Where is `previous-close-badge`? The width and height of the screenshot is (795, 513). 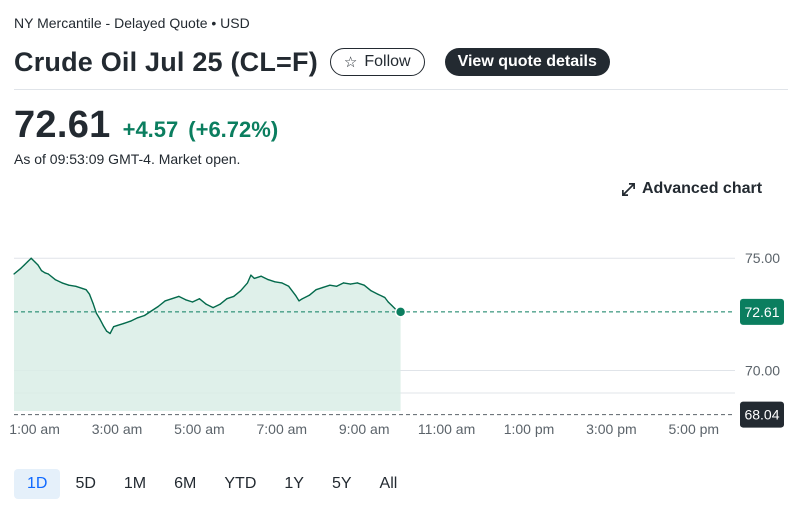
previous-close-badge is located at coordinates (762, 414).